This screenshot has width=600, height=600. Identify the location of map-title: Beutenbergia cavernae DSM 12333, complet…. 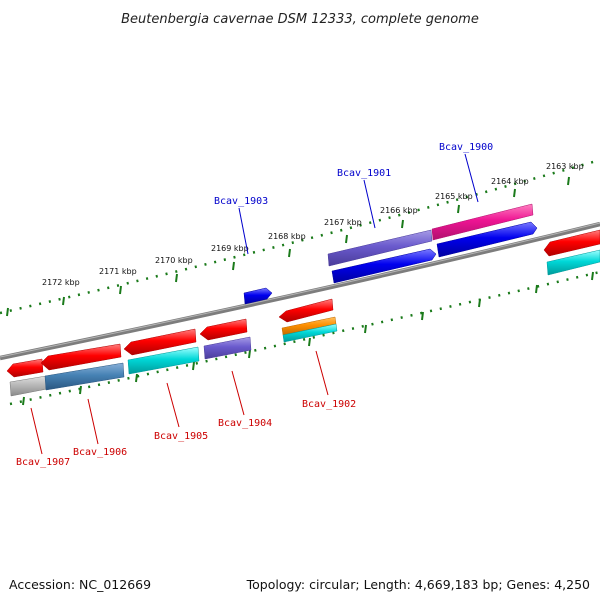
(300, 19).